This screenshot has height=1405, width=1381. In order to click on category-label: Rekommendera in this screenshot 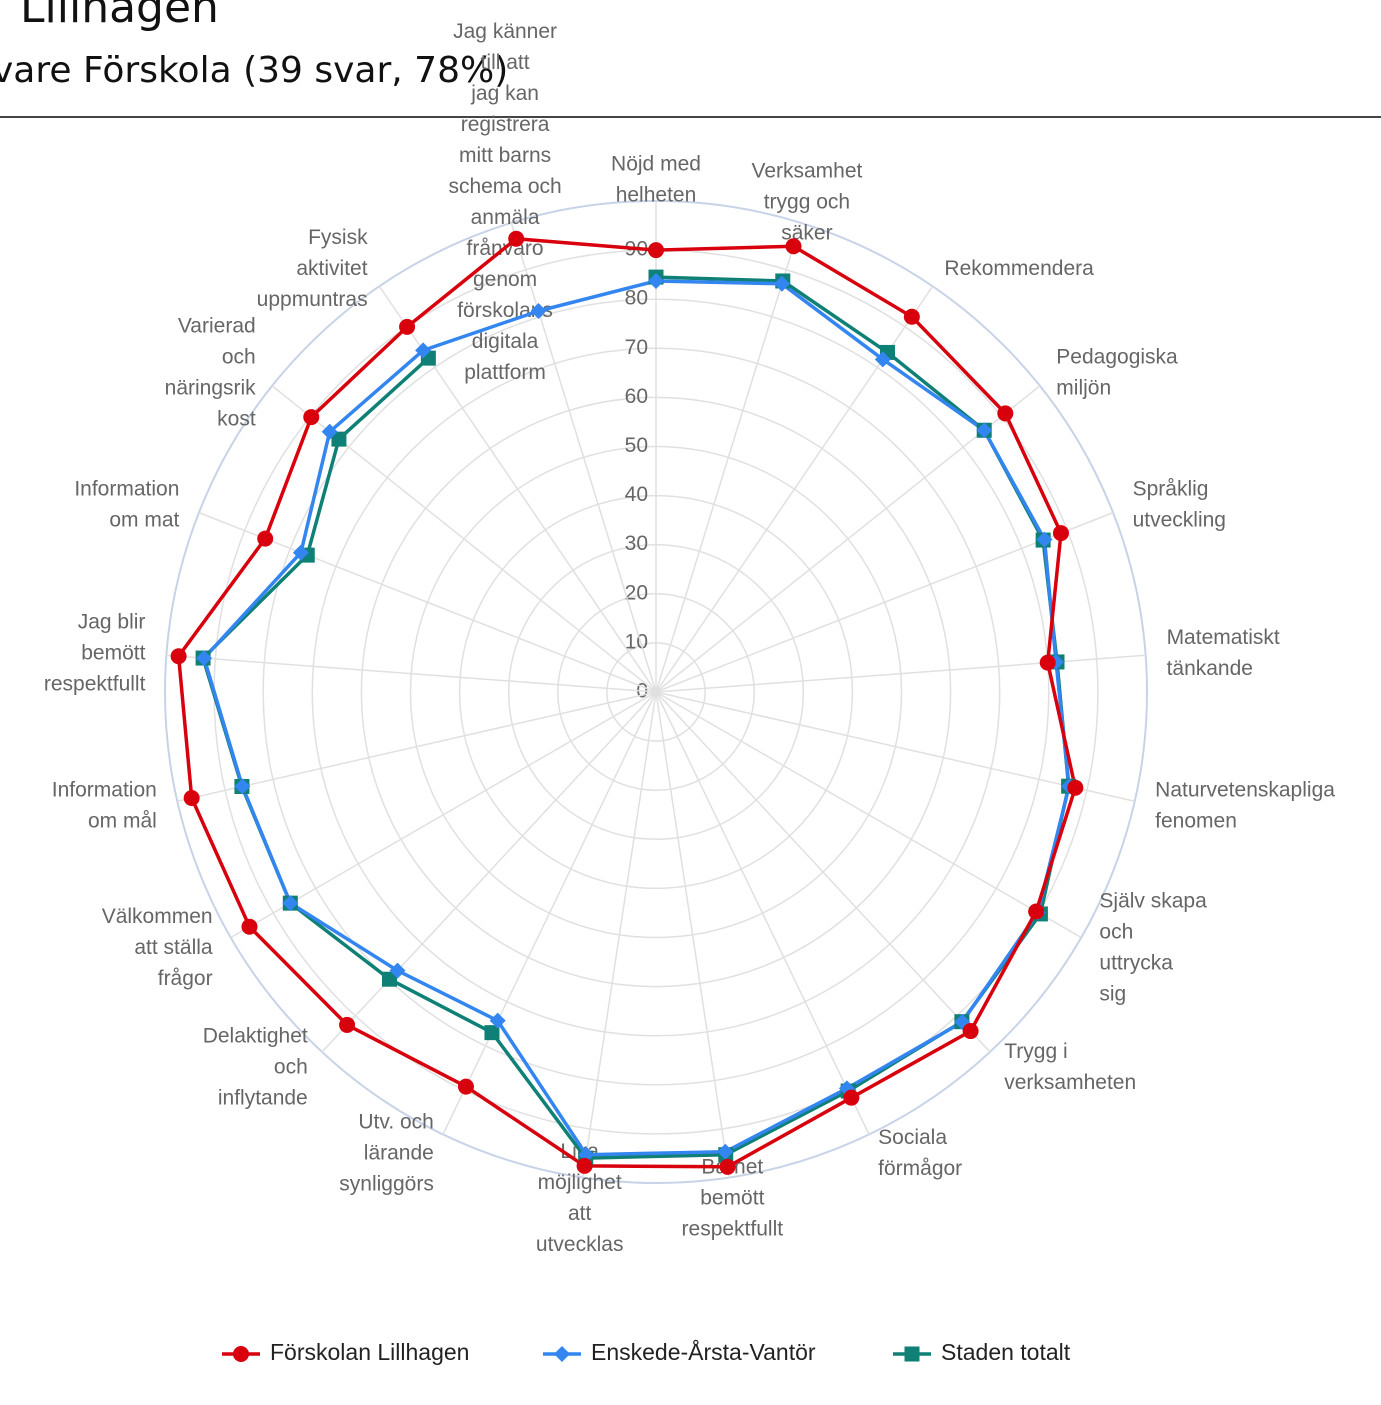, I will do `click(1019, 268)`.